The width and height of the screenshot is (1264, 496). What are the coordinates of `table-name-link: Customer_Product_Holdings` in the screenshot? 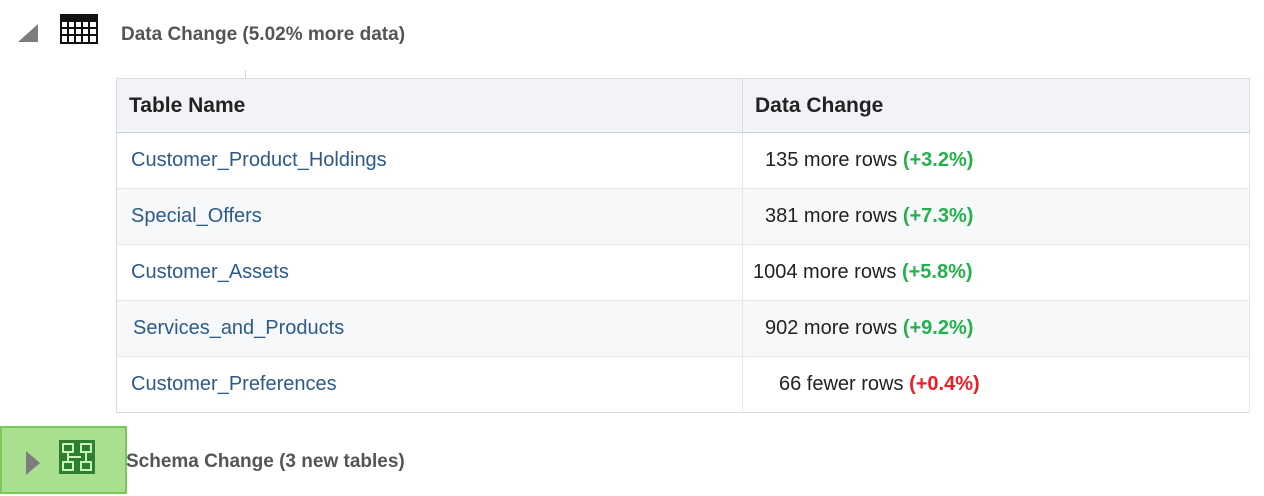 It's located at (429, 160).